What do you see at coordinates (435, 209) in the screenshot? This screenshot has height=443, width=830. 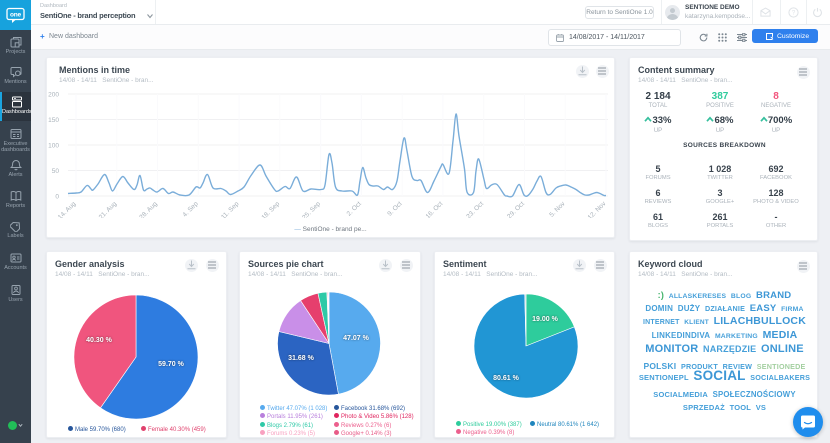 I see `svg-text: 16. Oct` at bounding box center [435, 209].